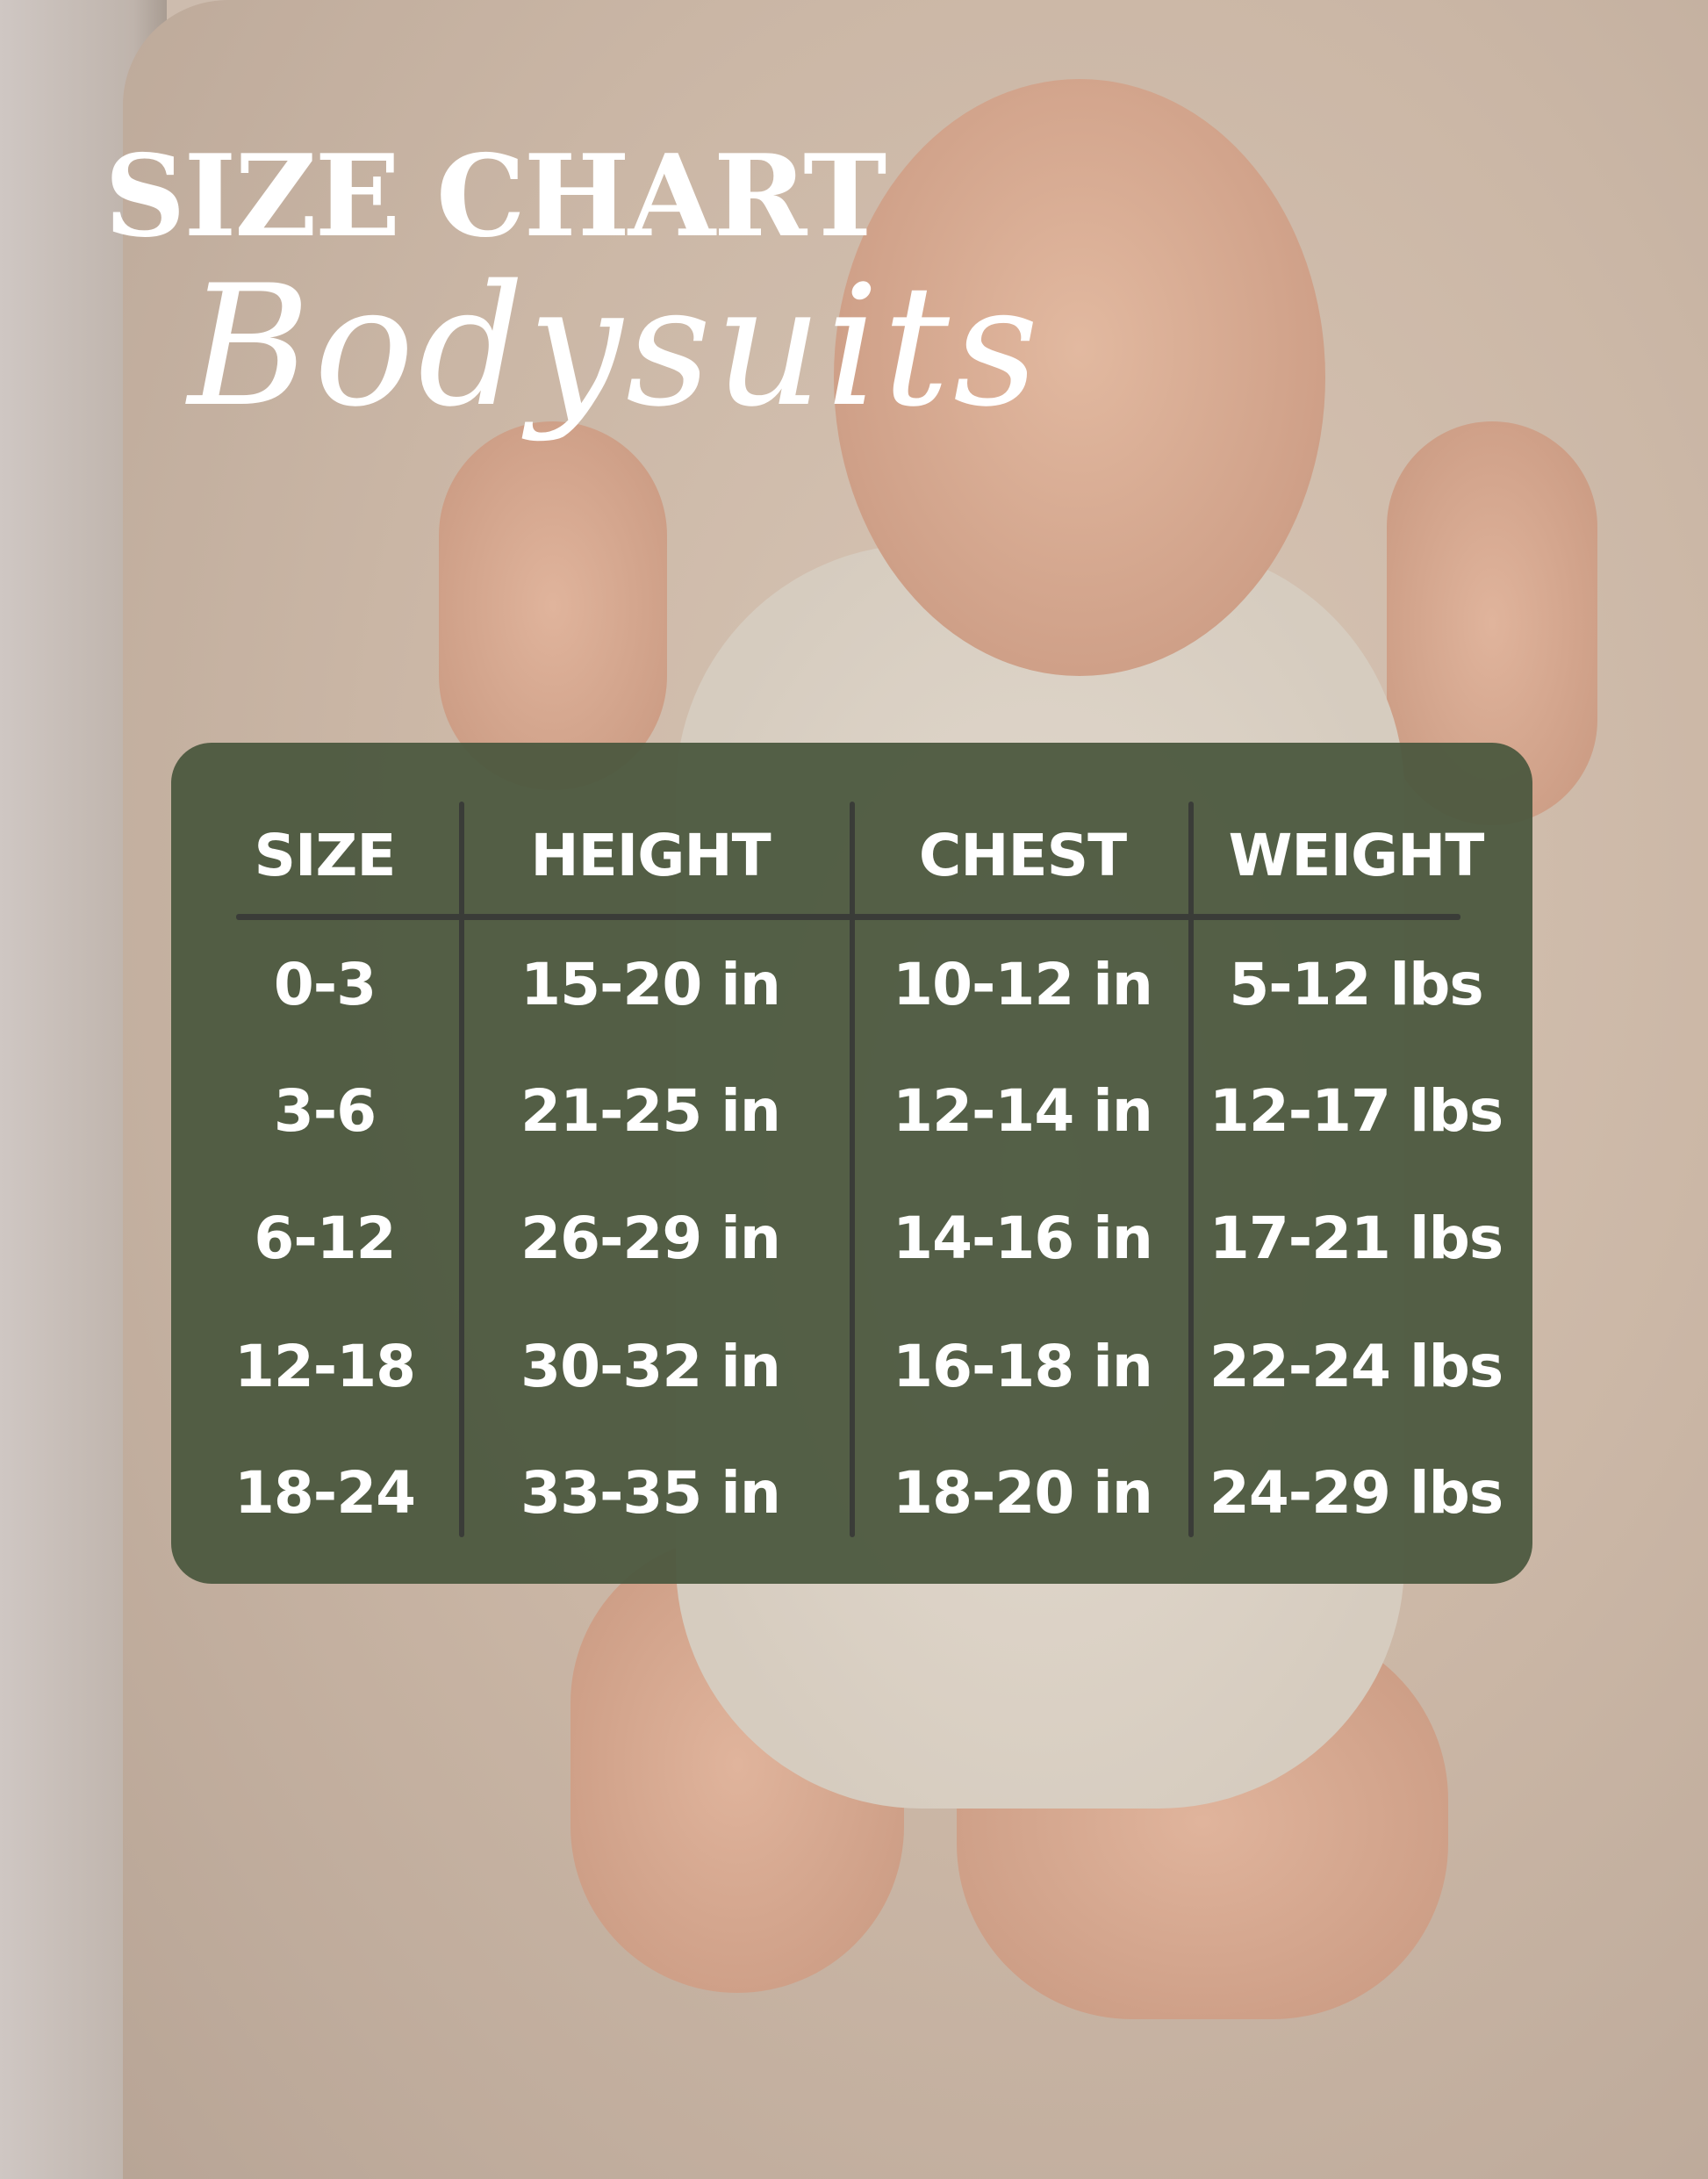 This screenshot has height=2179, width=1708. What do you see at coordinates (1023, 1366) in the screenshot?
I see `cell-chest: 16-18 in` at bounding box center [1023, 1366].